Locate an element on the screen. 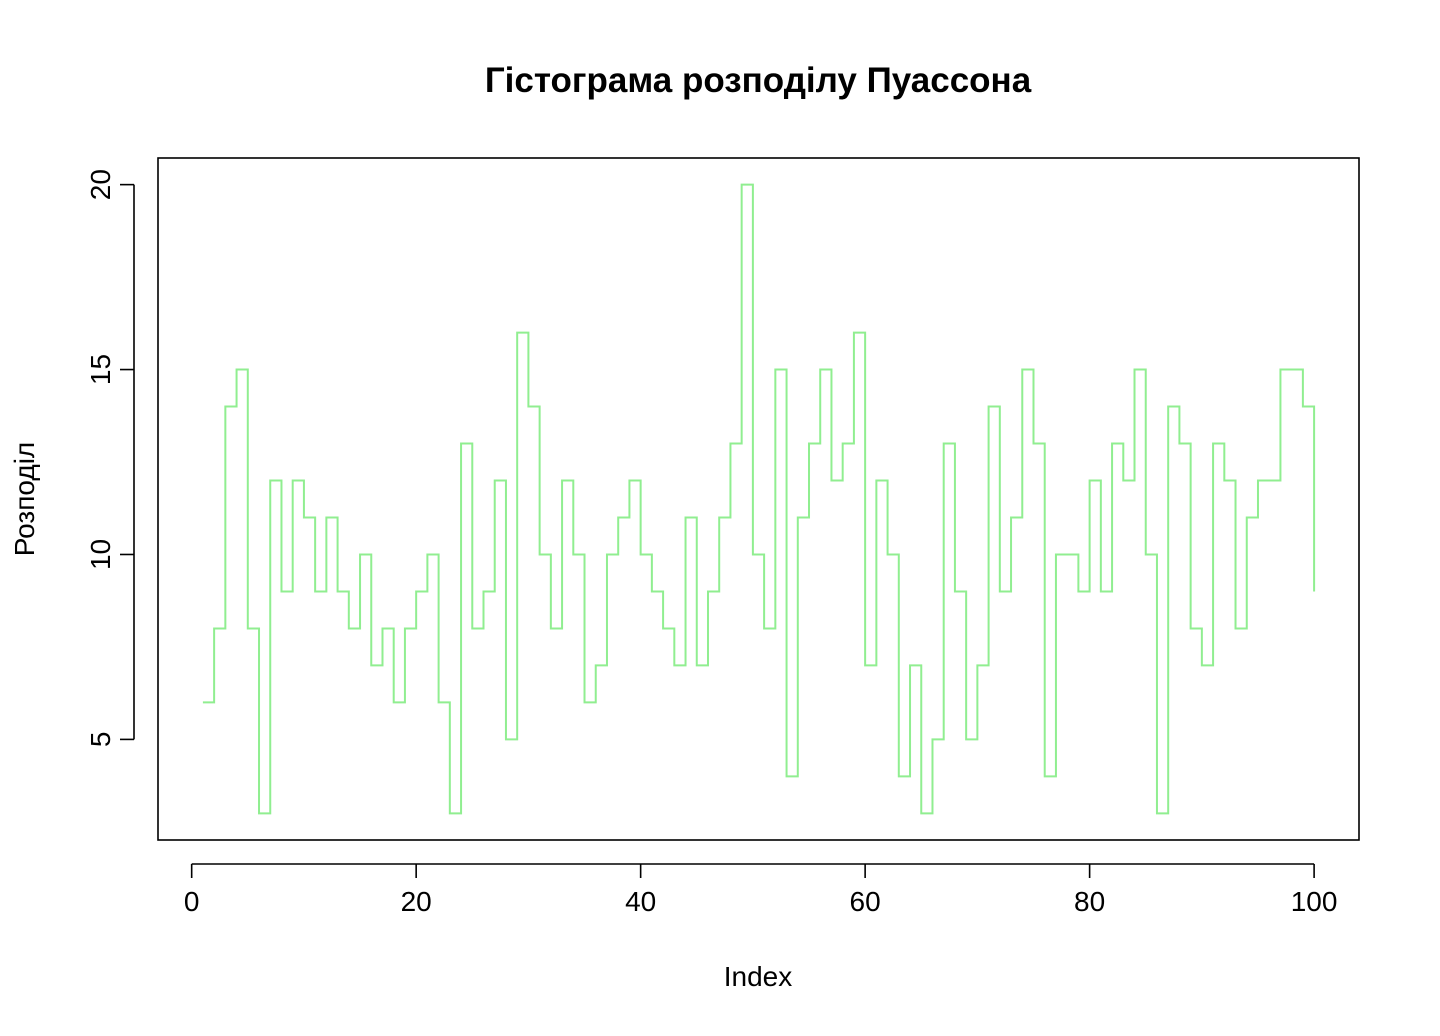 The image size is (1440, 1036). x-tick-label: 100 is located at coordinates (1314, 901).